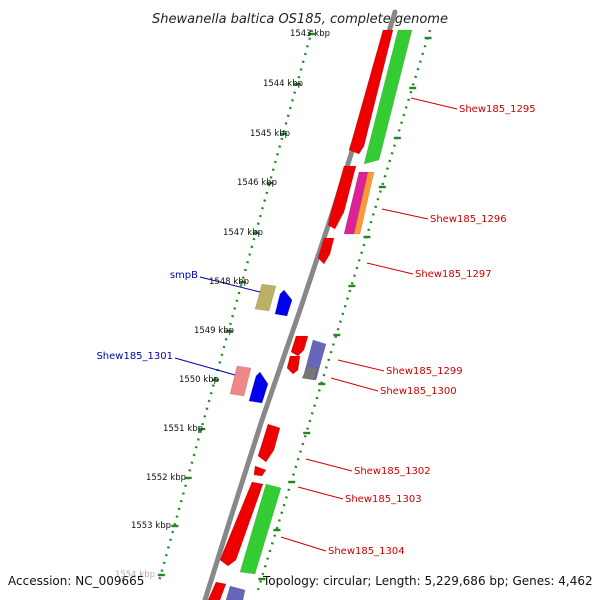  What do you see at coordinates (199, 380) in the screenshot?
I see `scale-label: 1550 kbp` at bounding box center [199, 380].